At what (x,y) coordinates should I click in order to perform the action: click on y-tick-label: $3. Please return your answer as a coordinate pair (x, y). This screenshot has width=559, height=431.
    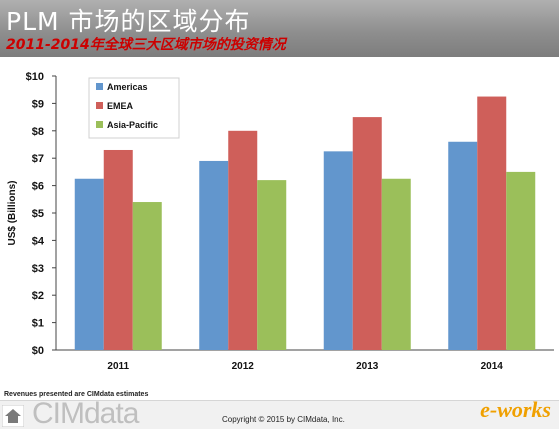
    Looking at the image, I should click on (38, 269).